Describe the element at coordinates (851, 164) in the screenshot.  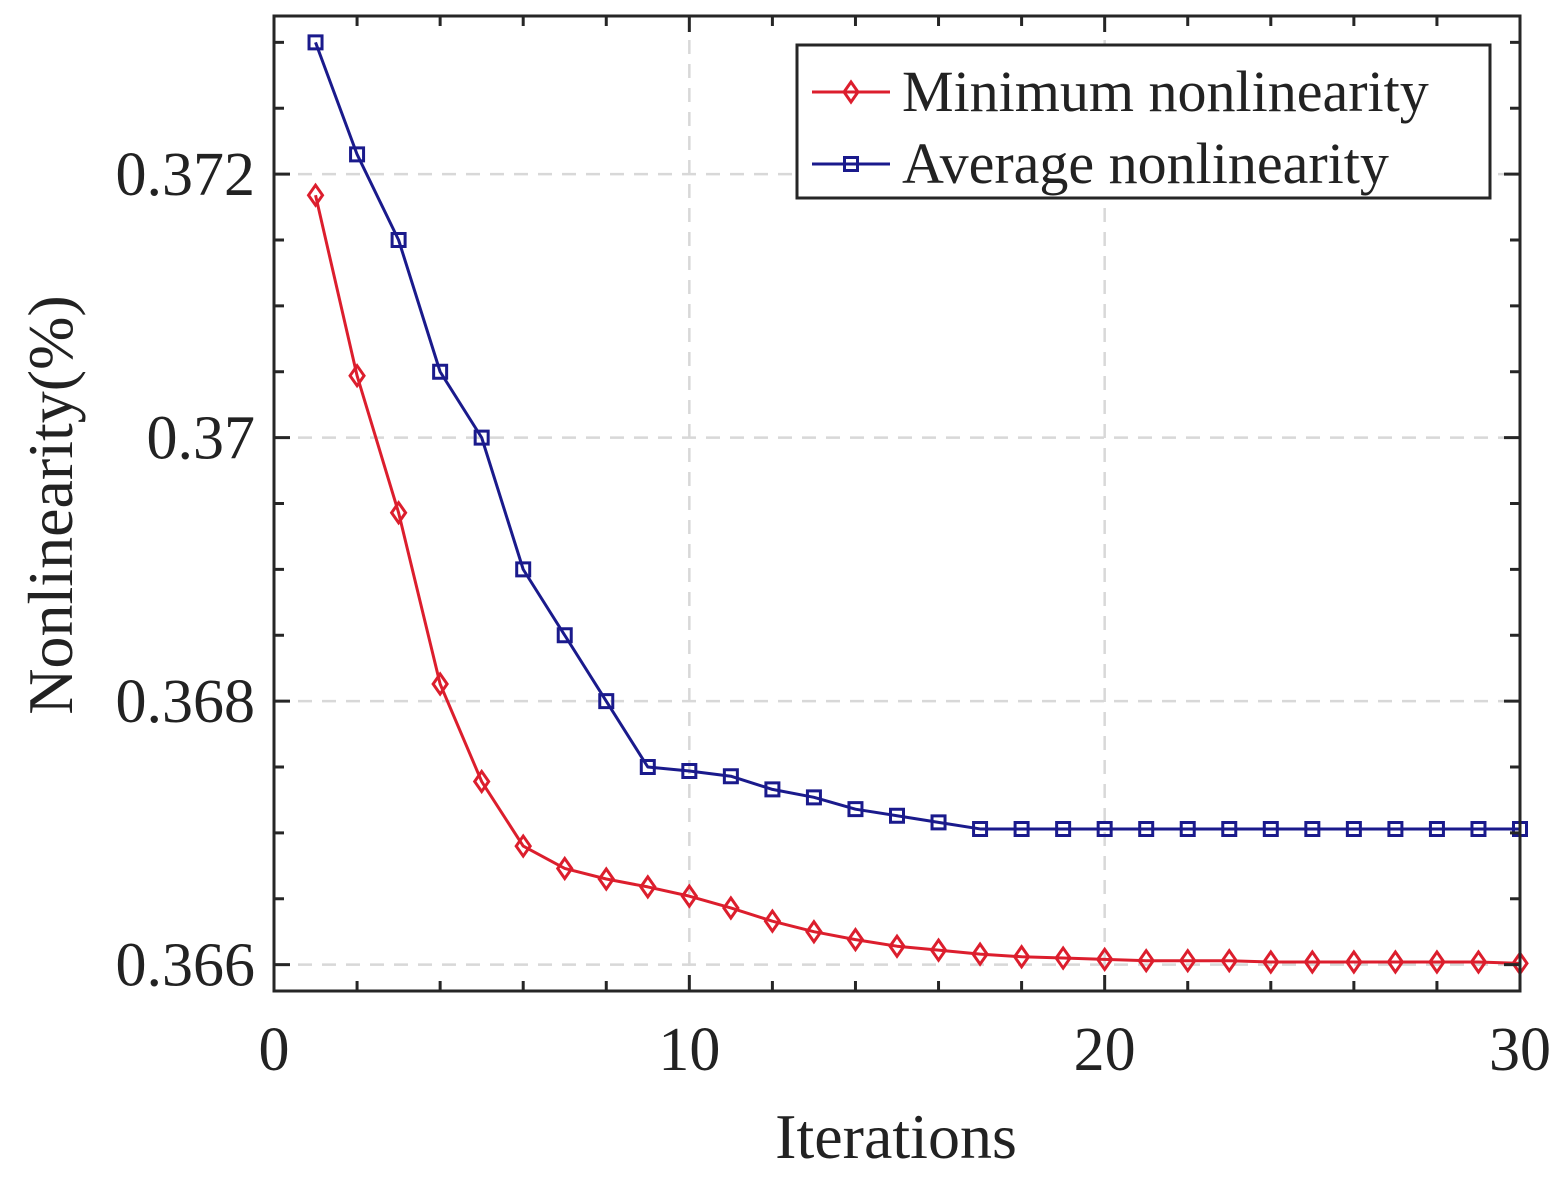
I see `legend-marker-average` at that location.